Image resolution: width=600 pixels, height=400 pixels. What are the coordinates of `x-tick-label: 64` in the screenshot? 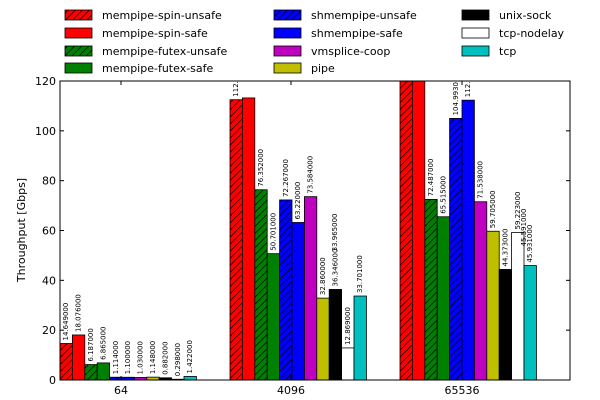 It's located at (121, 390).